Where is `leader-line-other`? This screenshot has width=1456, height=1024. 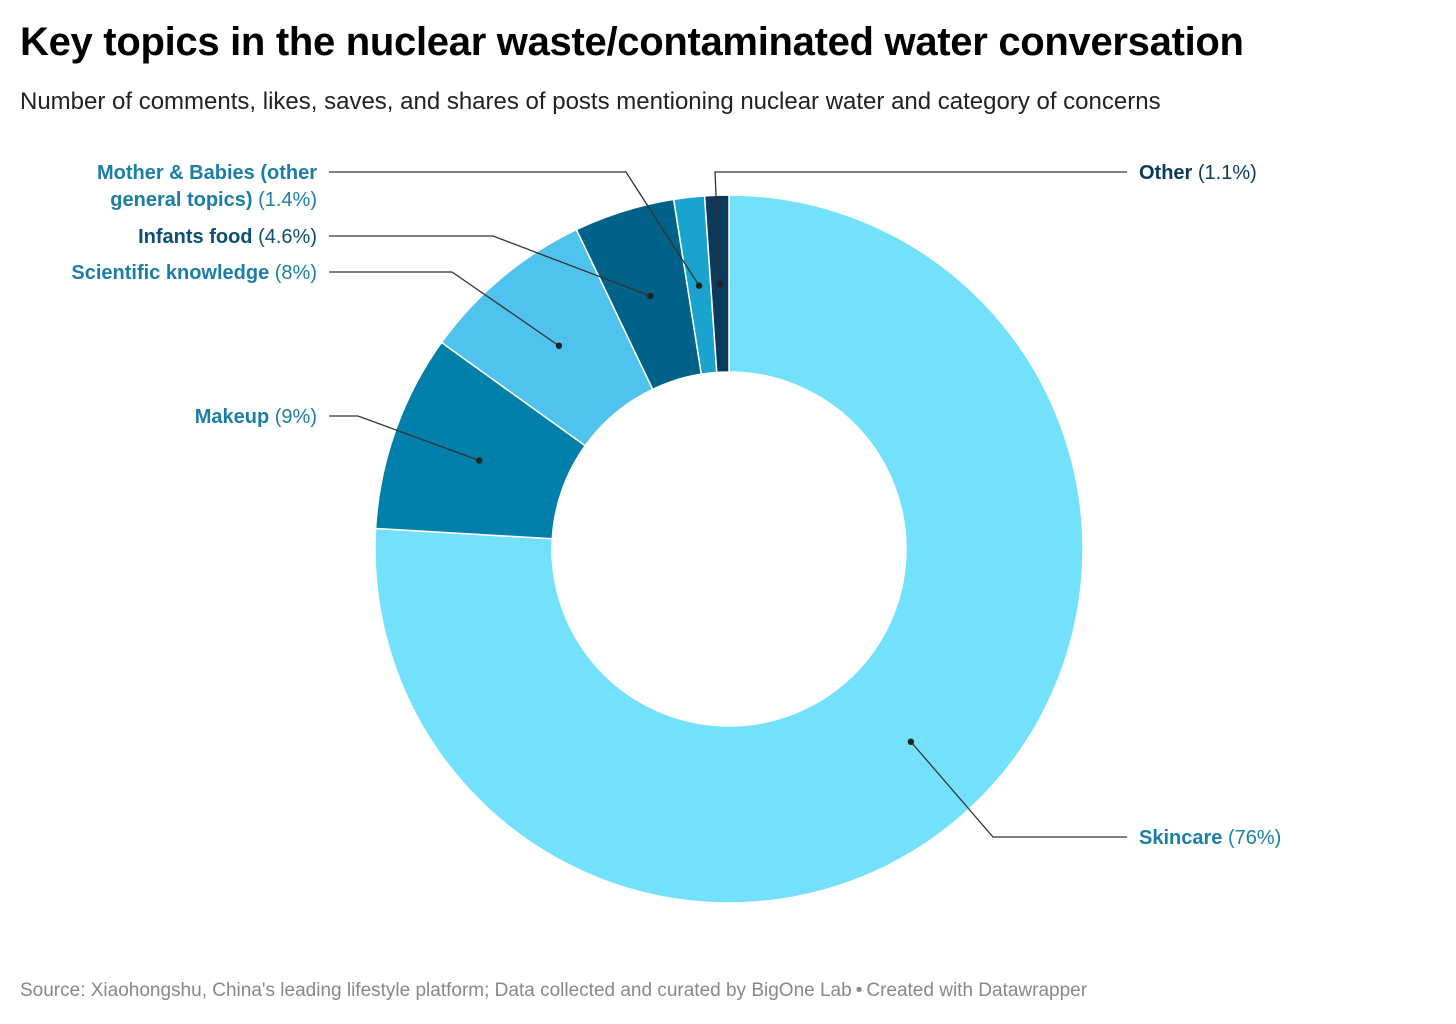 leader-line-other is located at coordinates (920, 228).